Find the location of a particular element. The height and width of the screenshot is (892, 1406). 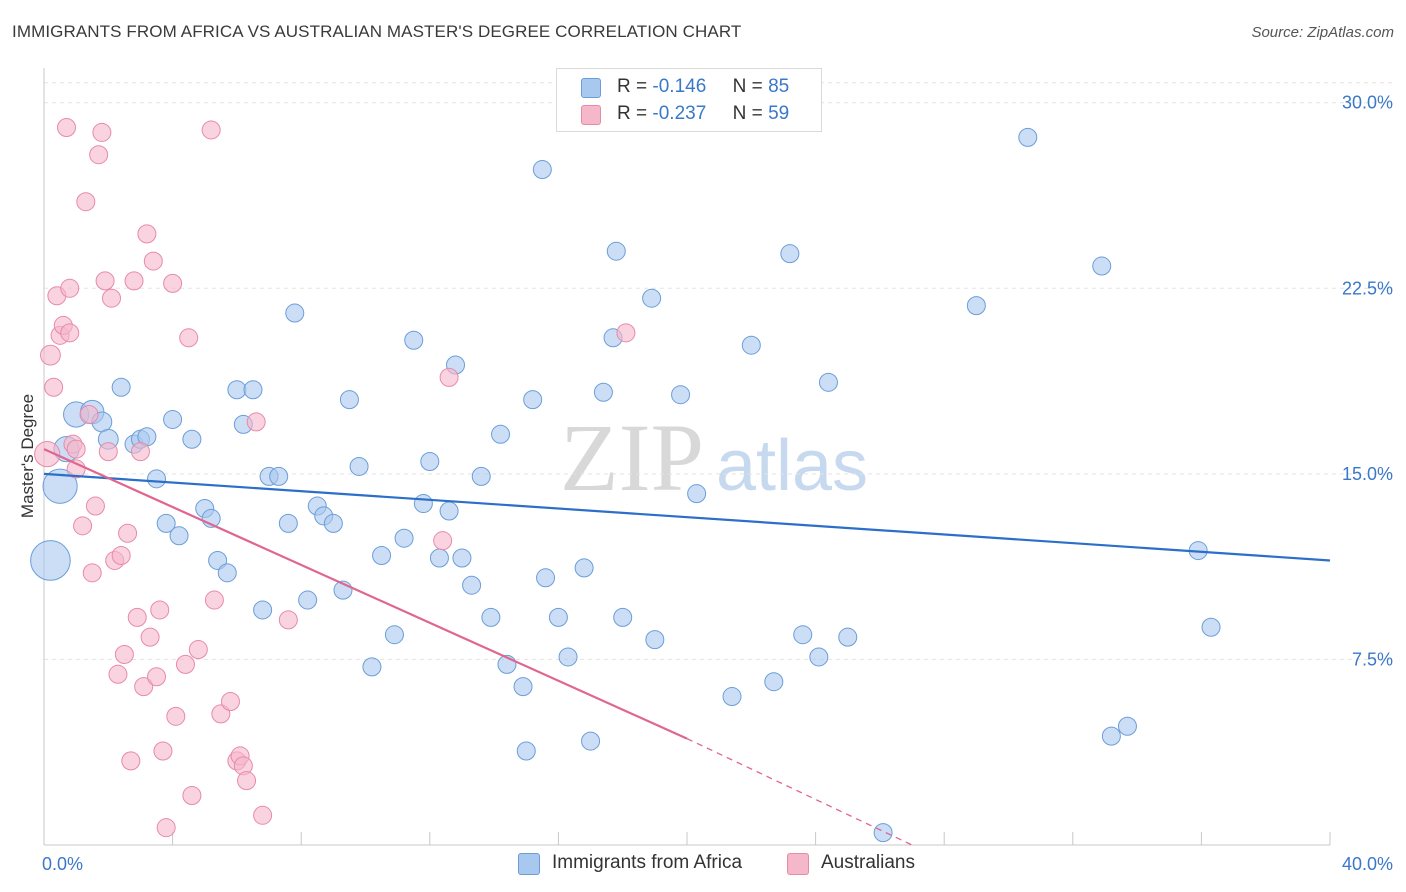

legend-text-africa: R = -0.146 N = 85 is located at coordinates (703, 87).